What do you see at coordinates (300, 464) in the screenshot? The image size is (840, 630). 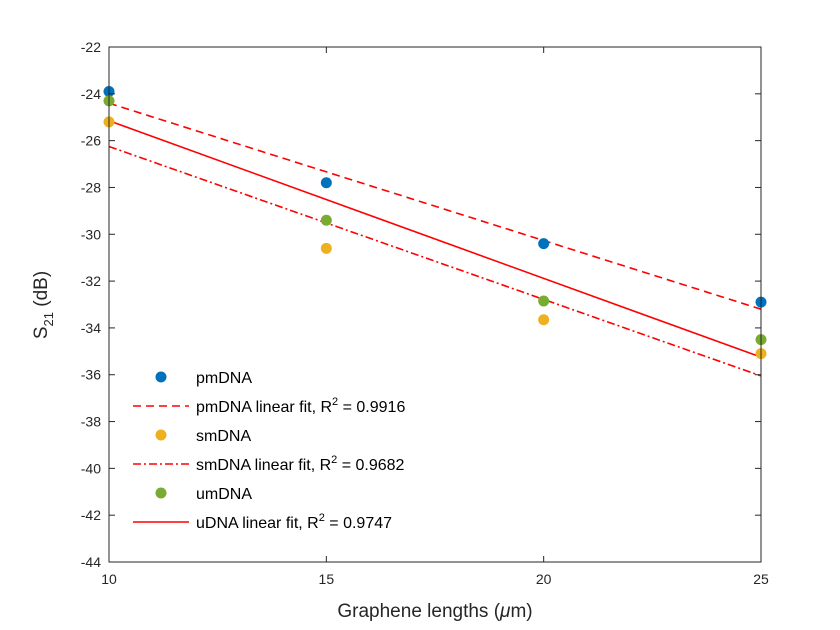 I see `legend-label: smDNA linear fit, R2 = 0.9682` at bounding box center [300, 464].